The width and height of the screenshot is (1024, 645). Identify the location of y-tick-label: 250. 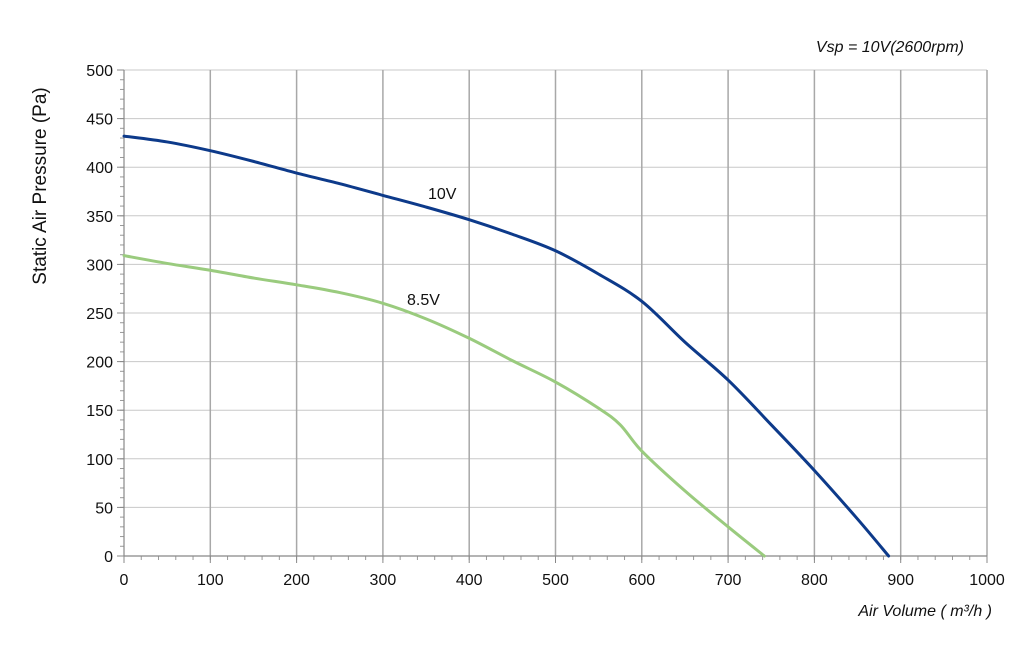
(99, 314).